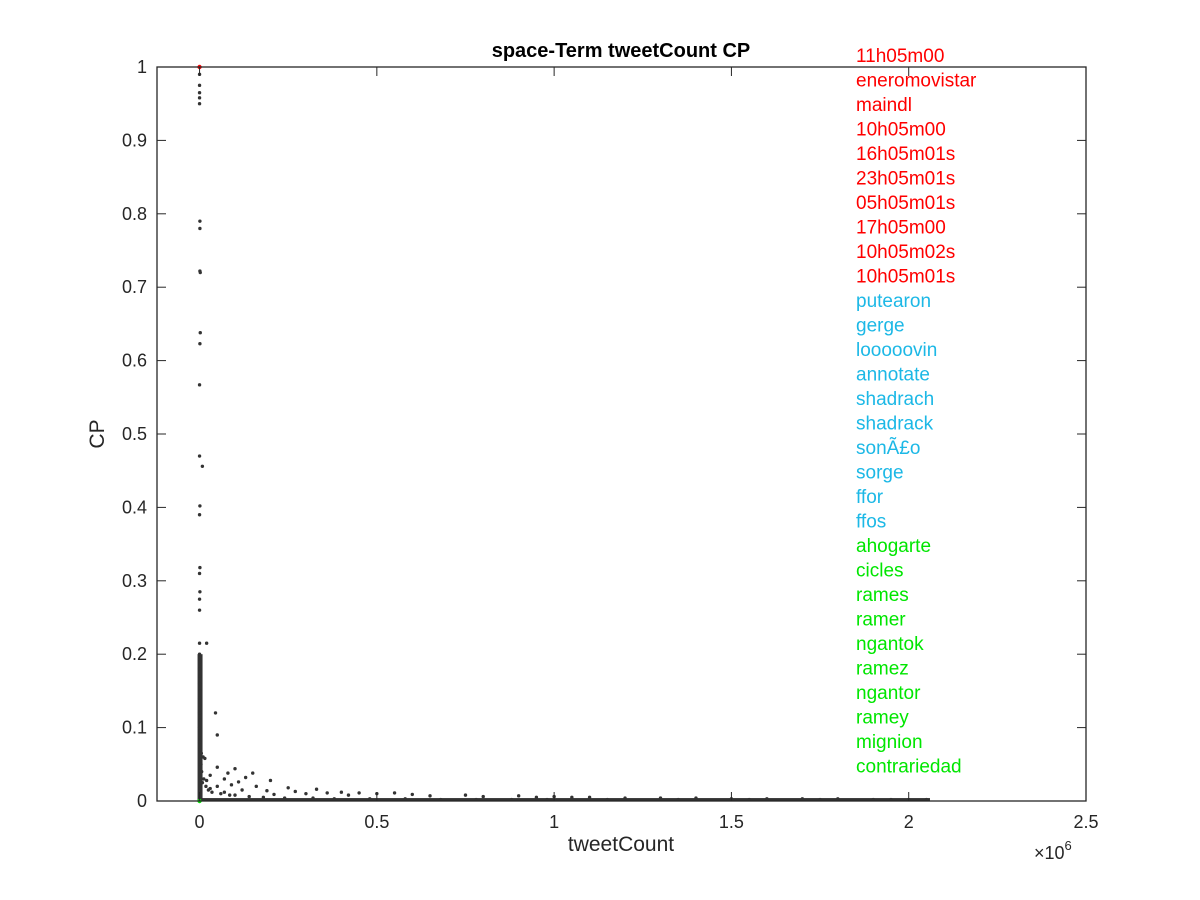 Image resolution: width=1200 pixels, height=900 pixels. What do you see at coordinates (905, 179) in the screenshot?
I see `term-label: 23h05m01s` at bounding box center [905, 179].